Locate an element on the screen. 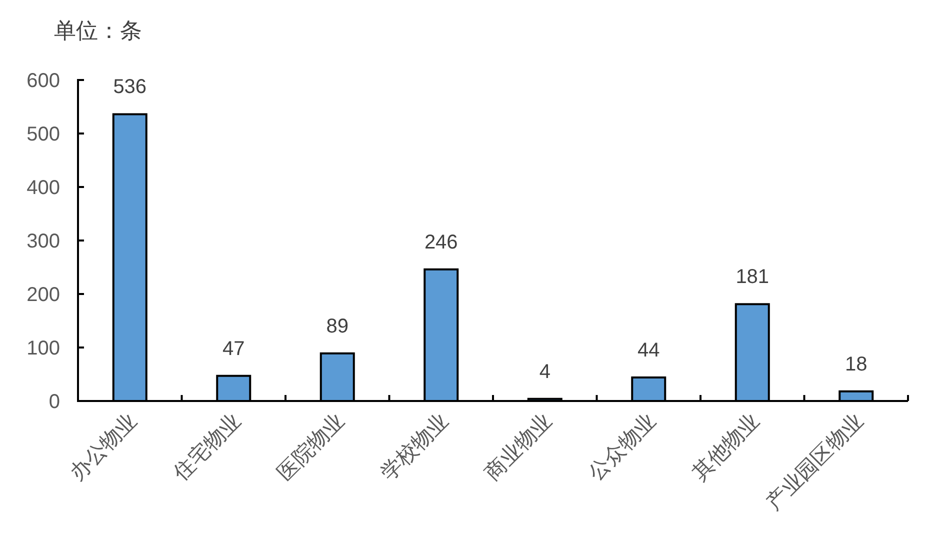 The height and width of the screenshot is (539, 931). ylabel: 单位：条 is located at coordinates (98, 30).